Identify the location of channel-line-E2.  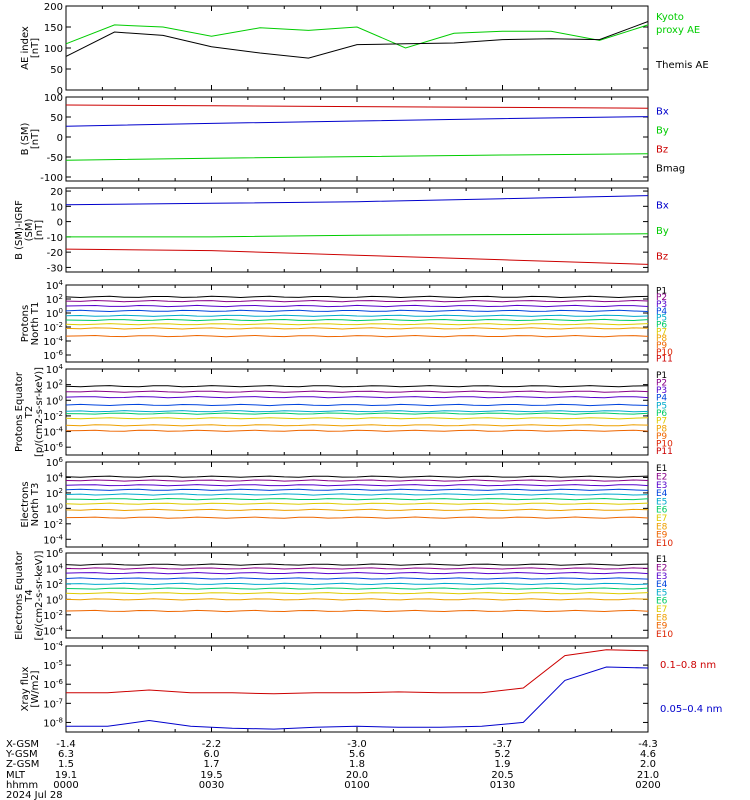
(357, 568).